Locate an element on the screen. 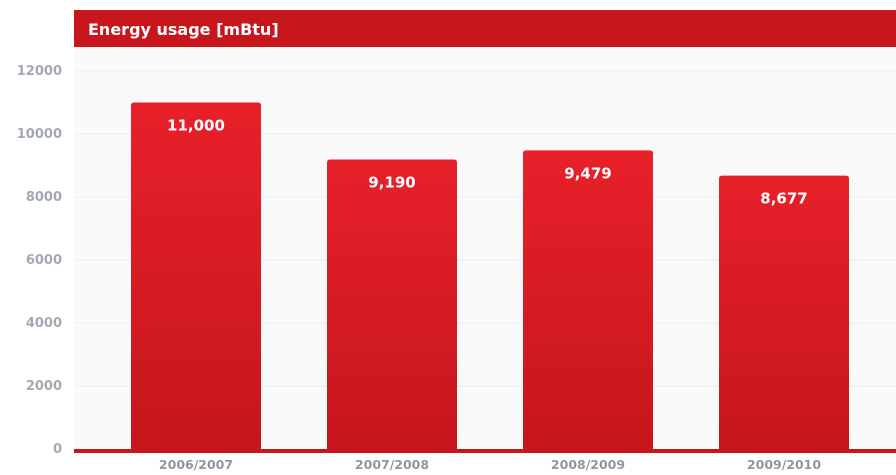 The image size is (896, 475). data-label: 9,479 is located at coordinates (587, 173).